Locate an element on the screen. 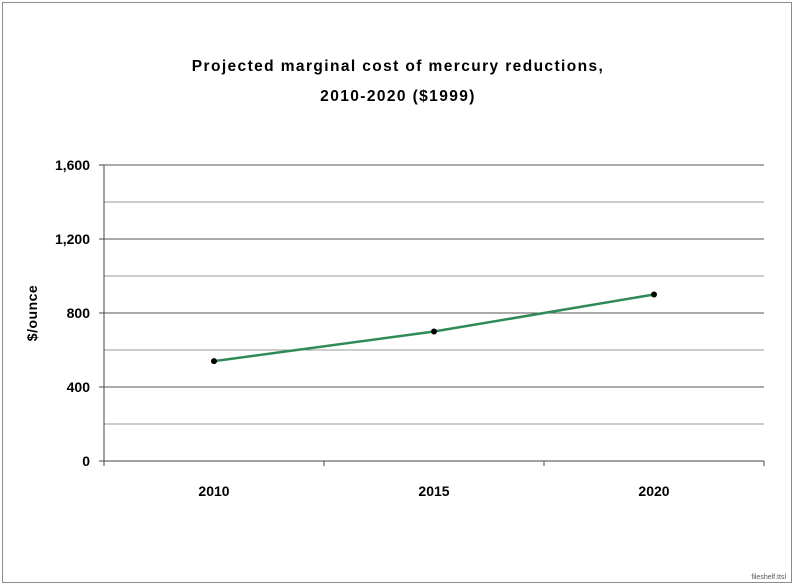 The width and height of the screenshot is (796, 587). y-tick-label: 1,200 is located at coordinates (72, 239).